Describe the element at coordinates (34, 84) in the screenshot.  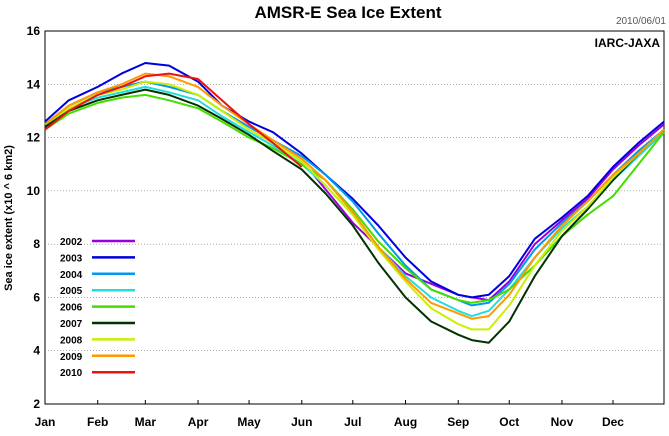
I see `y-tick-label: 14` at that location.